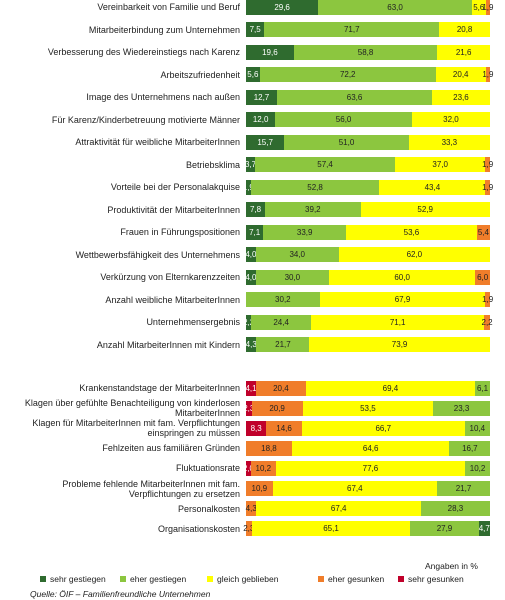 The width and height of the screenshot is (505, 600). What do you see at coordinates (351, 579) in the screenshot?
I see `legend-item: eher gesunken` at bounding box center [351, 579].